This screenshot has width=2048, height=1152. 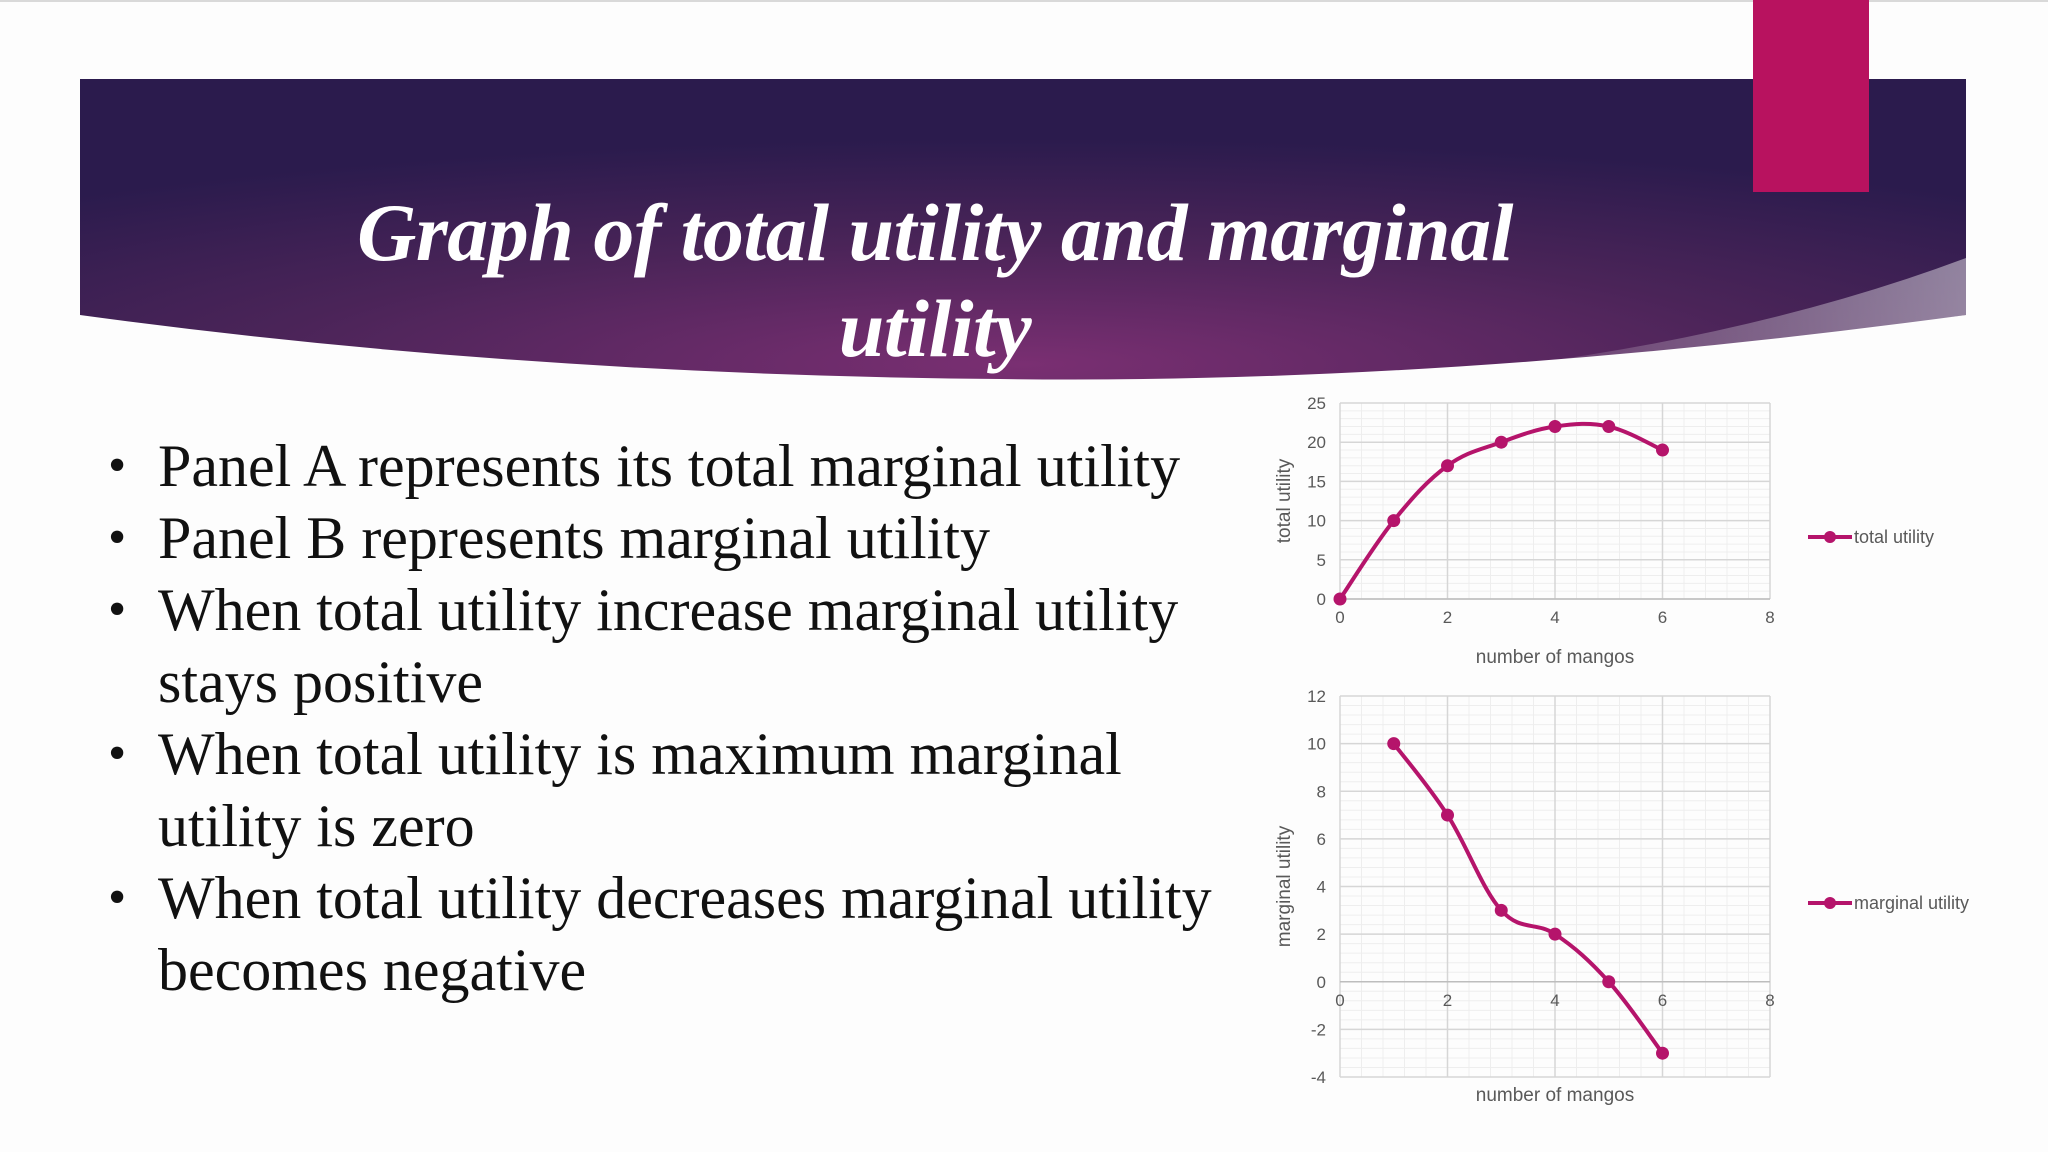 I want to click on y-tick-label: -2, so click(x=1318, y=1029).